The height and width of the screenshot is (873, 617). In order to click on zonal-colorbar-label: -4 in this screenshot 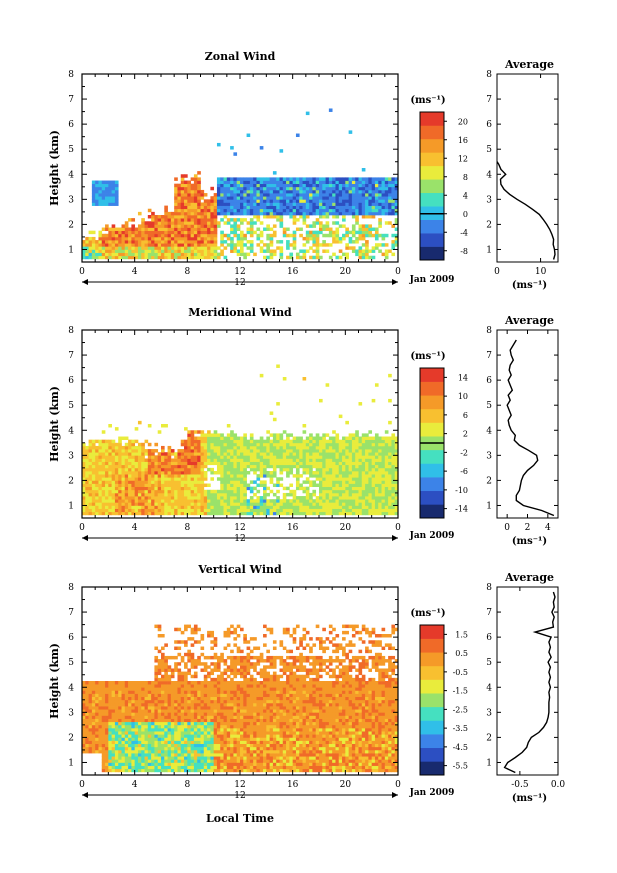, I will do `click(464, 232)`.